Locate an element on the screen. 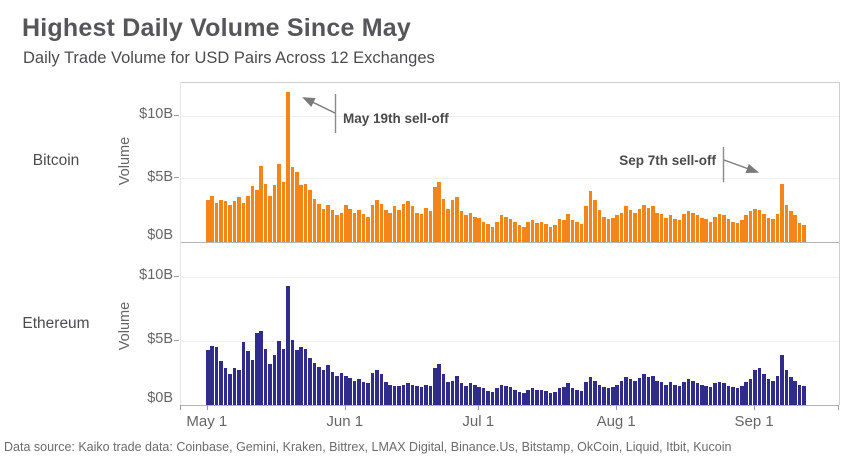  eth-gridline-5b is located at coordinates (510, 341).